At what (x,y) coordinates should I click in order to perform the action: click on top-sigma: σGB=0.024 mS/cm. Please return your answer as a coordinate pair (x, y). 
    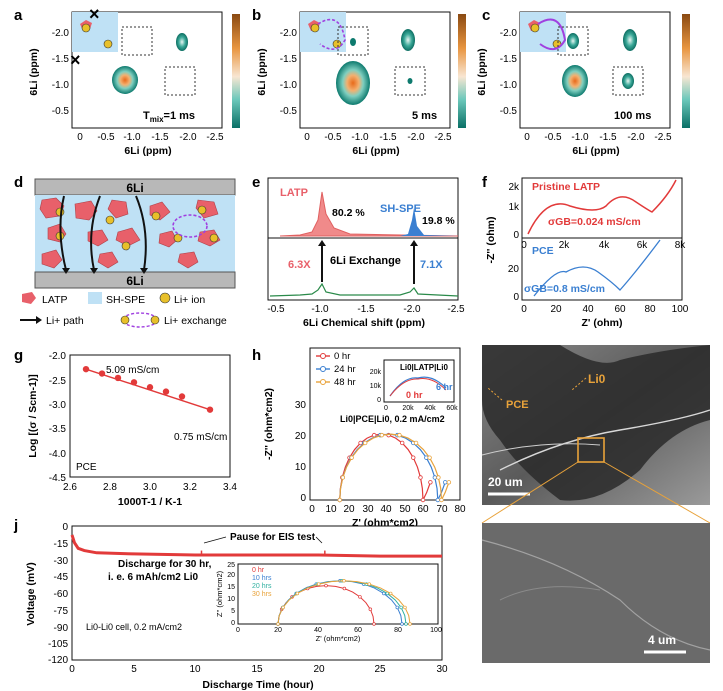
    Looking at the image, I should click on (594, 222).